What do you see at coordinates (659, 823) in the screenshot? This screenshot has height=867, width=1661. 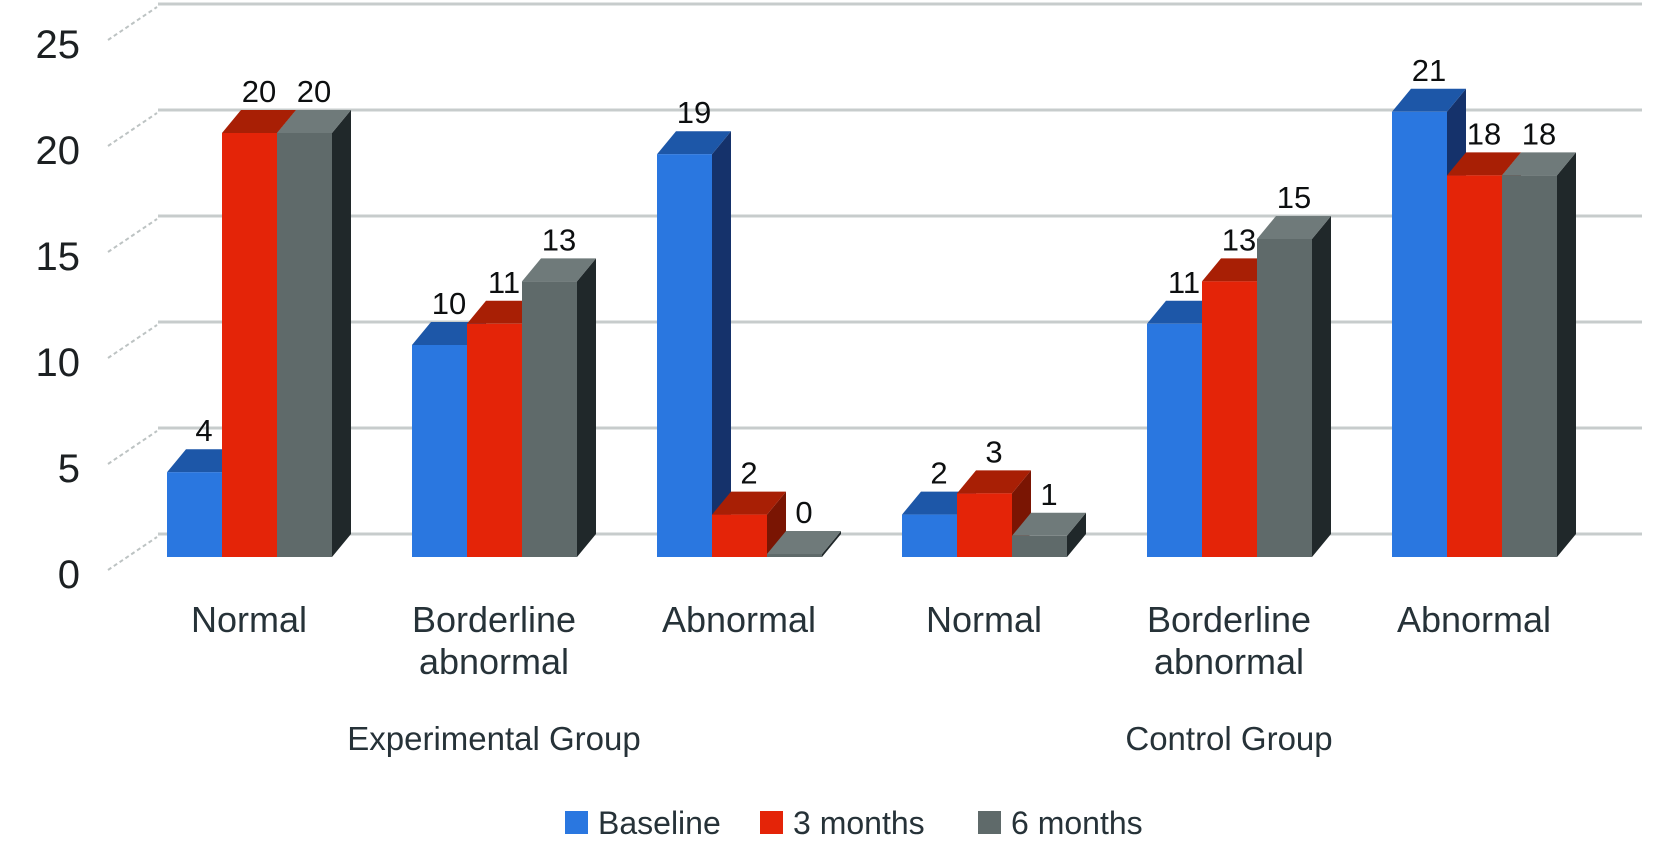 I see `legend-label-baseline: Baseline` at bounding box center [659, 823].